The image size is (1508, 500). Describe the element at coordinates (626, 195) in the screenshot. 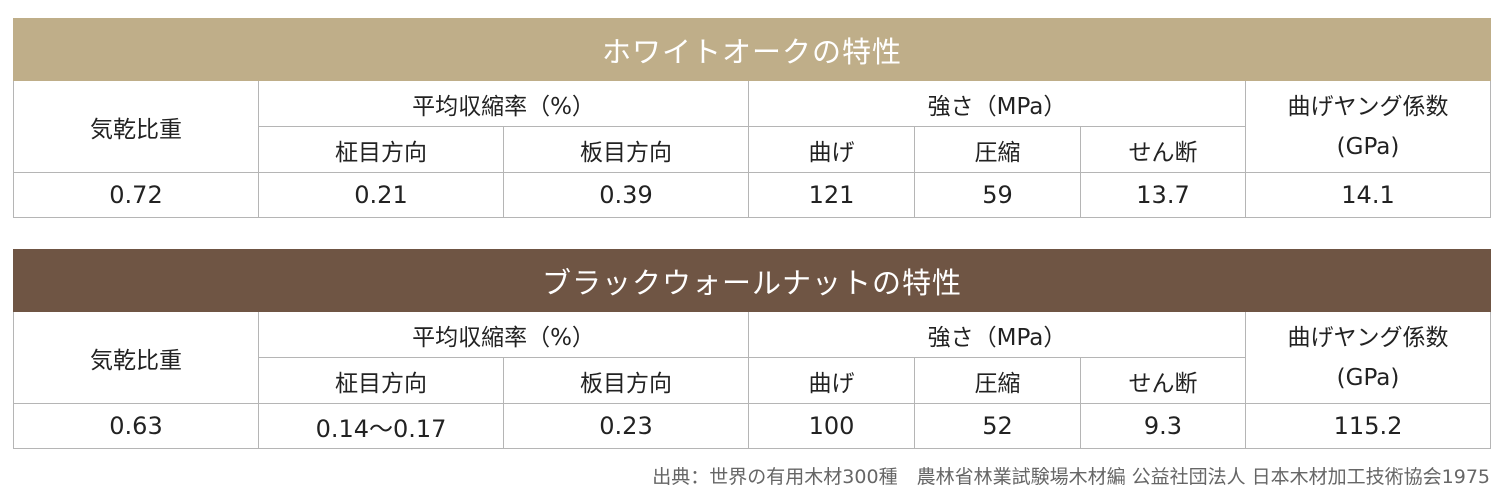

I see `value-tangential: 0.39` at that location.